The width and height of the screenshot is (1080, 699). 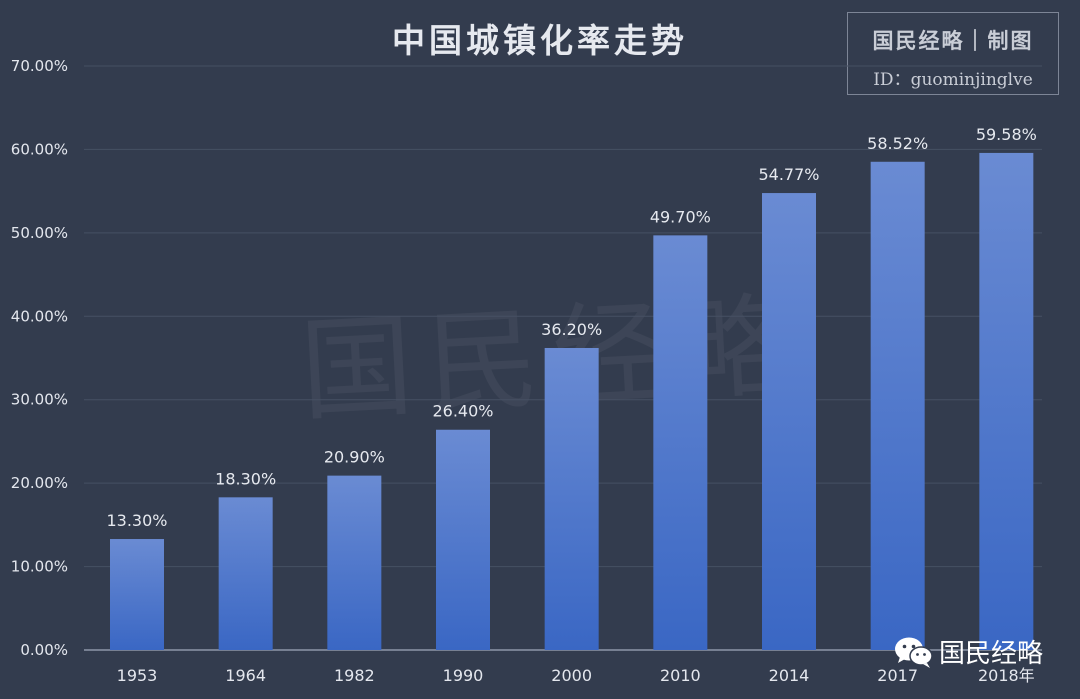 What do you see at coordinates (354, 675) in the screenshot?
I see `x-tick-label: 1982` at bounding box center [354, 675].